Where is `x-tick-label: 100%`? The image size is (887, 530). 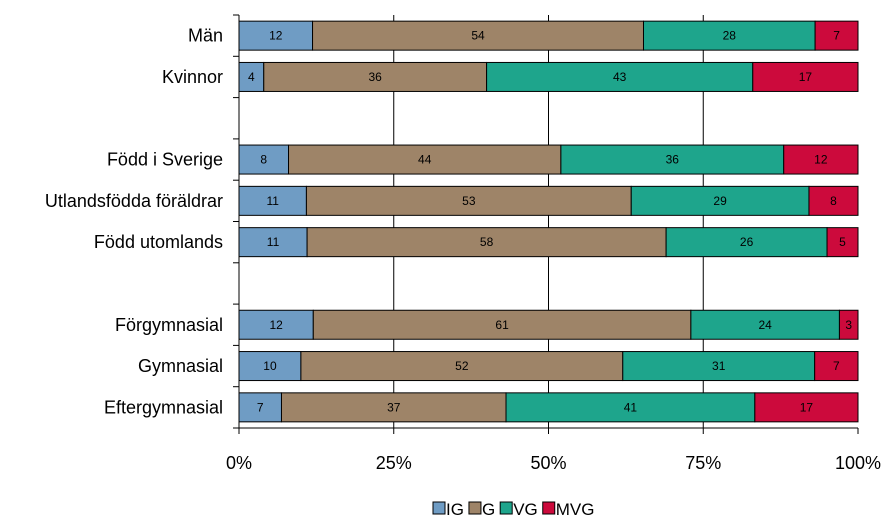 x-tick-label: 100% is located at coordinates (858, 463).